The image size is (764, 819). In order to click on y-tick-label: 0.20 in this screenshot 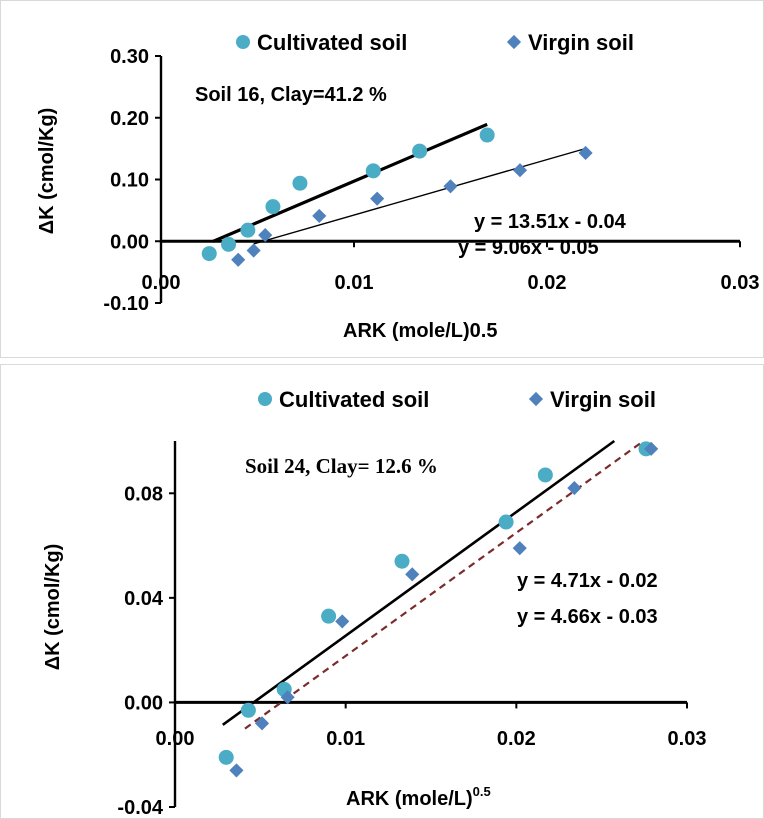, I will do `click(129, 119)`.